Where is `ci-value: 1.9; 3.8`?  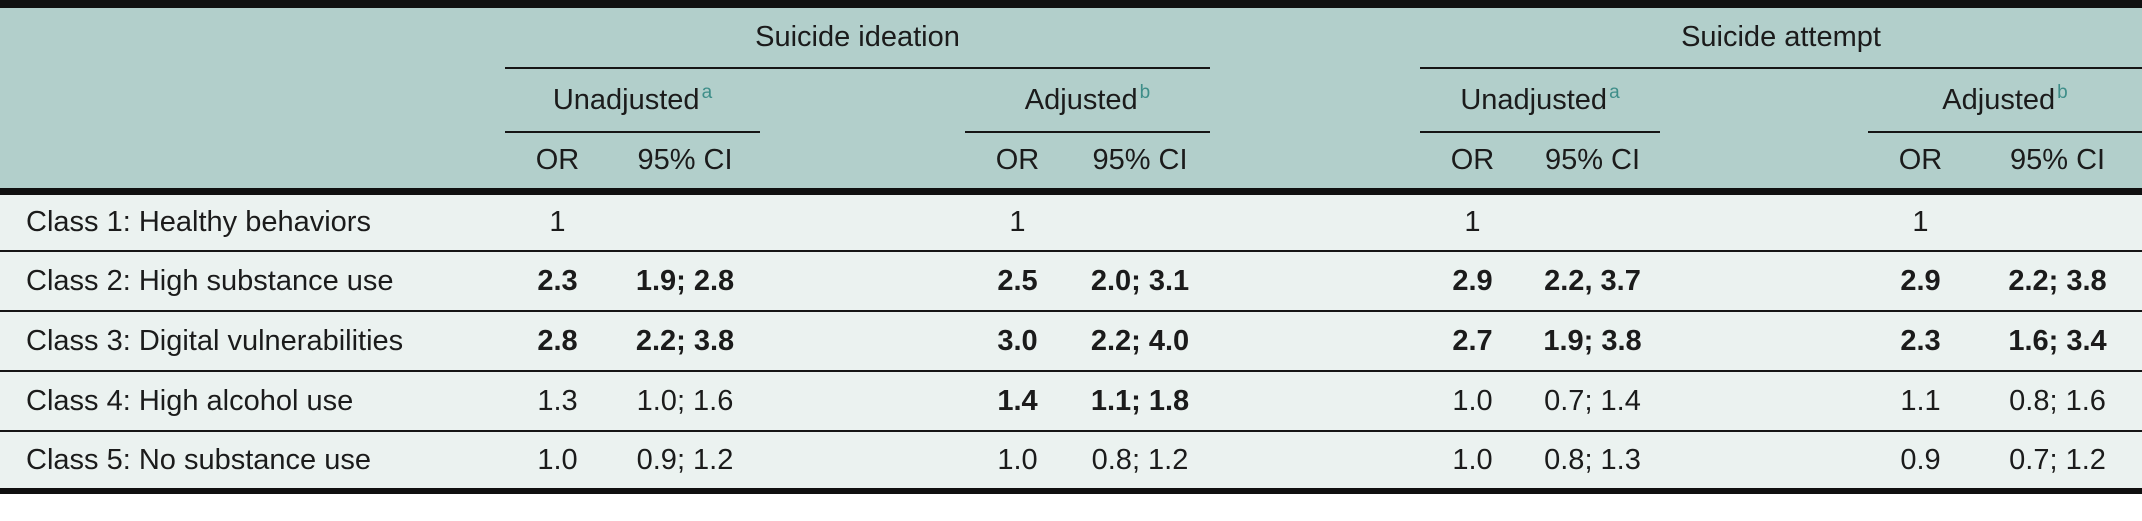
ci-value: 1.9; 3.8 is located at coordinates (1592, 340).